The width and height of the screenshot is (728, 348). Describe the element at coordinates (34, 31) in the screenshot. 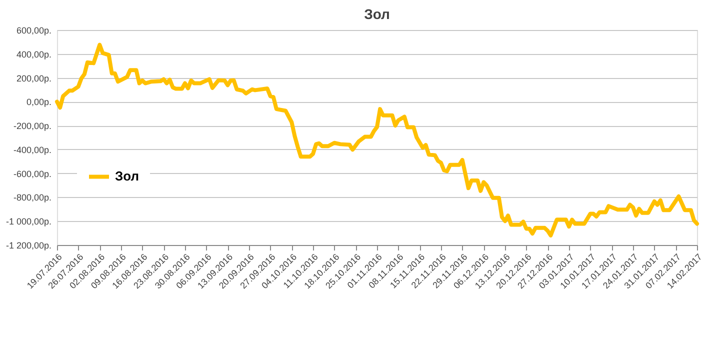

I see `y-tick-label: 600,00р.` at that location.